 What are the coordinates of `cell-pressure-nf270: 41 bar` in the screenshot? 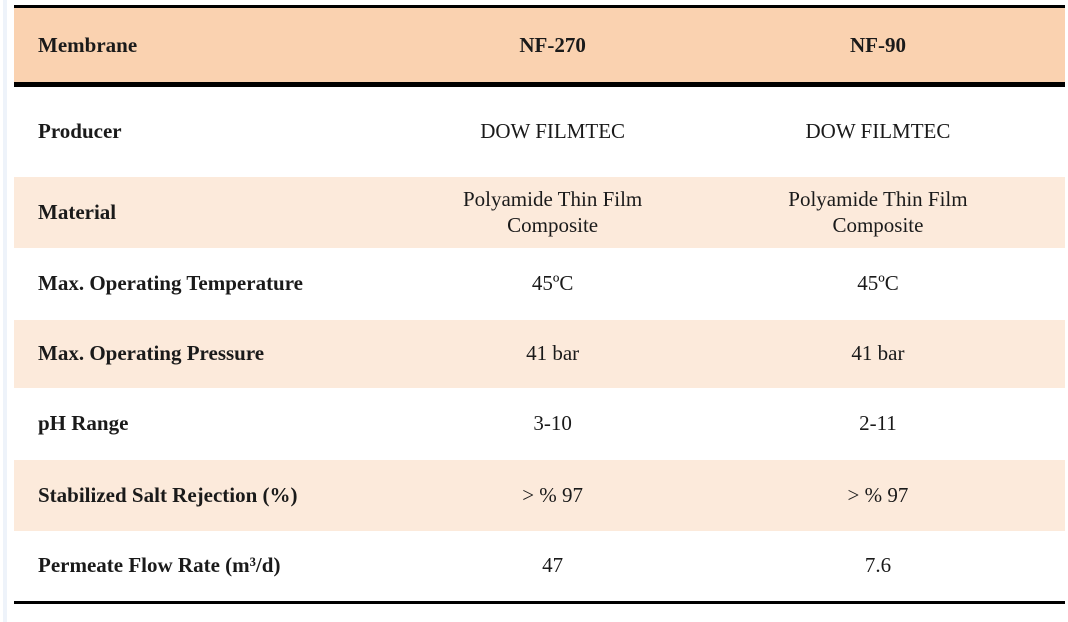 It's located at (553, 353).